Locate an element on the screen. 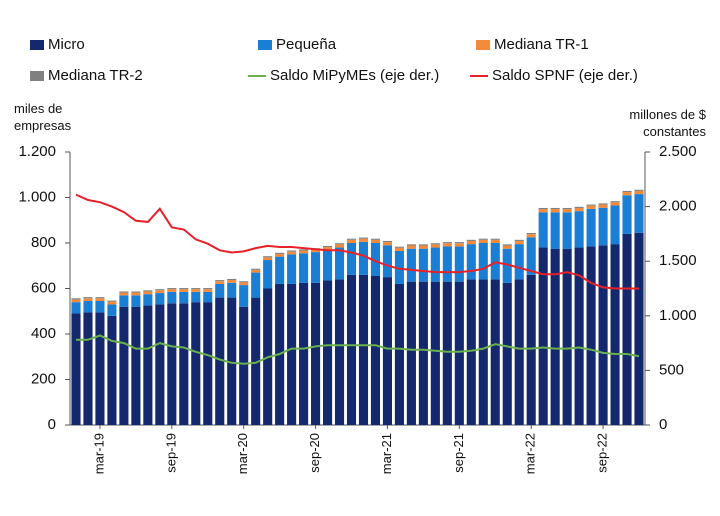 Image resolution: width=720 pixels, height=516 pixels. y2-tick-label: 2.000 is located at coordinates (678, 206).